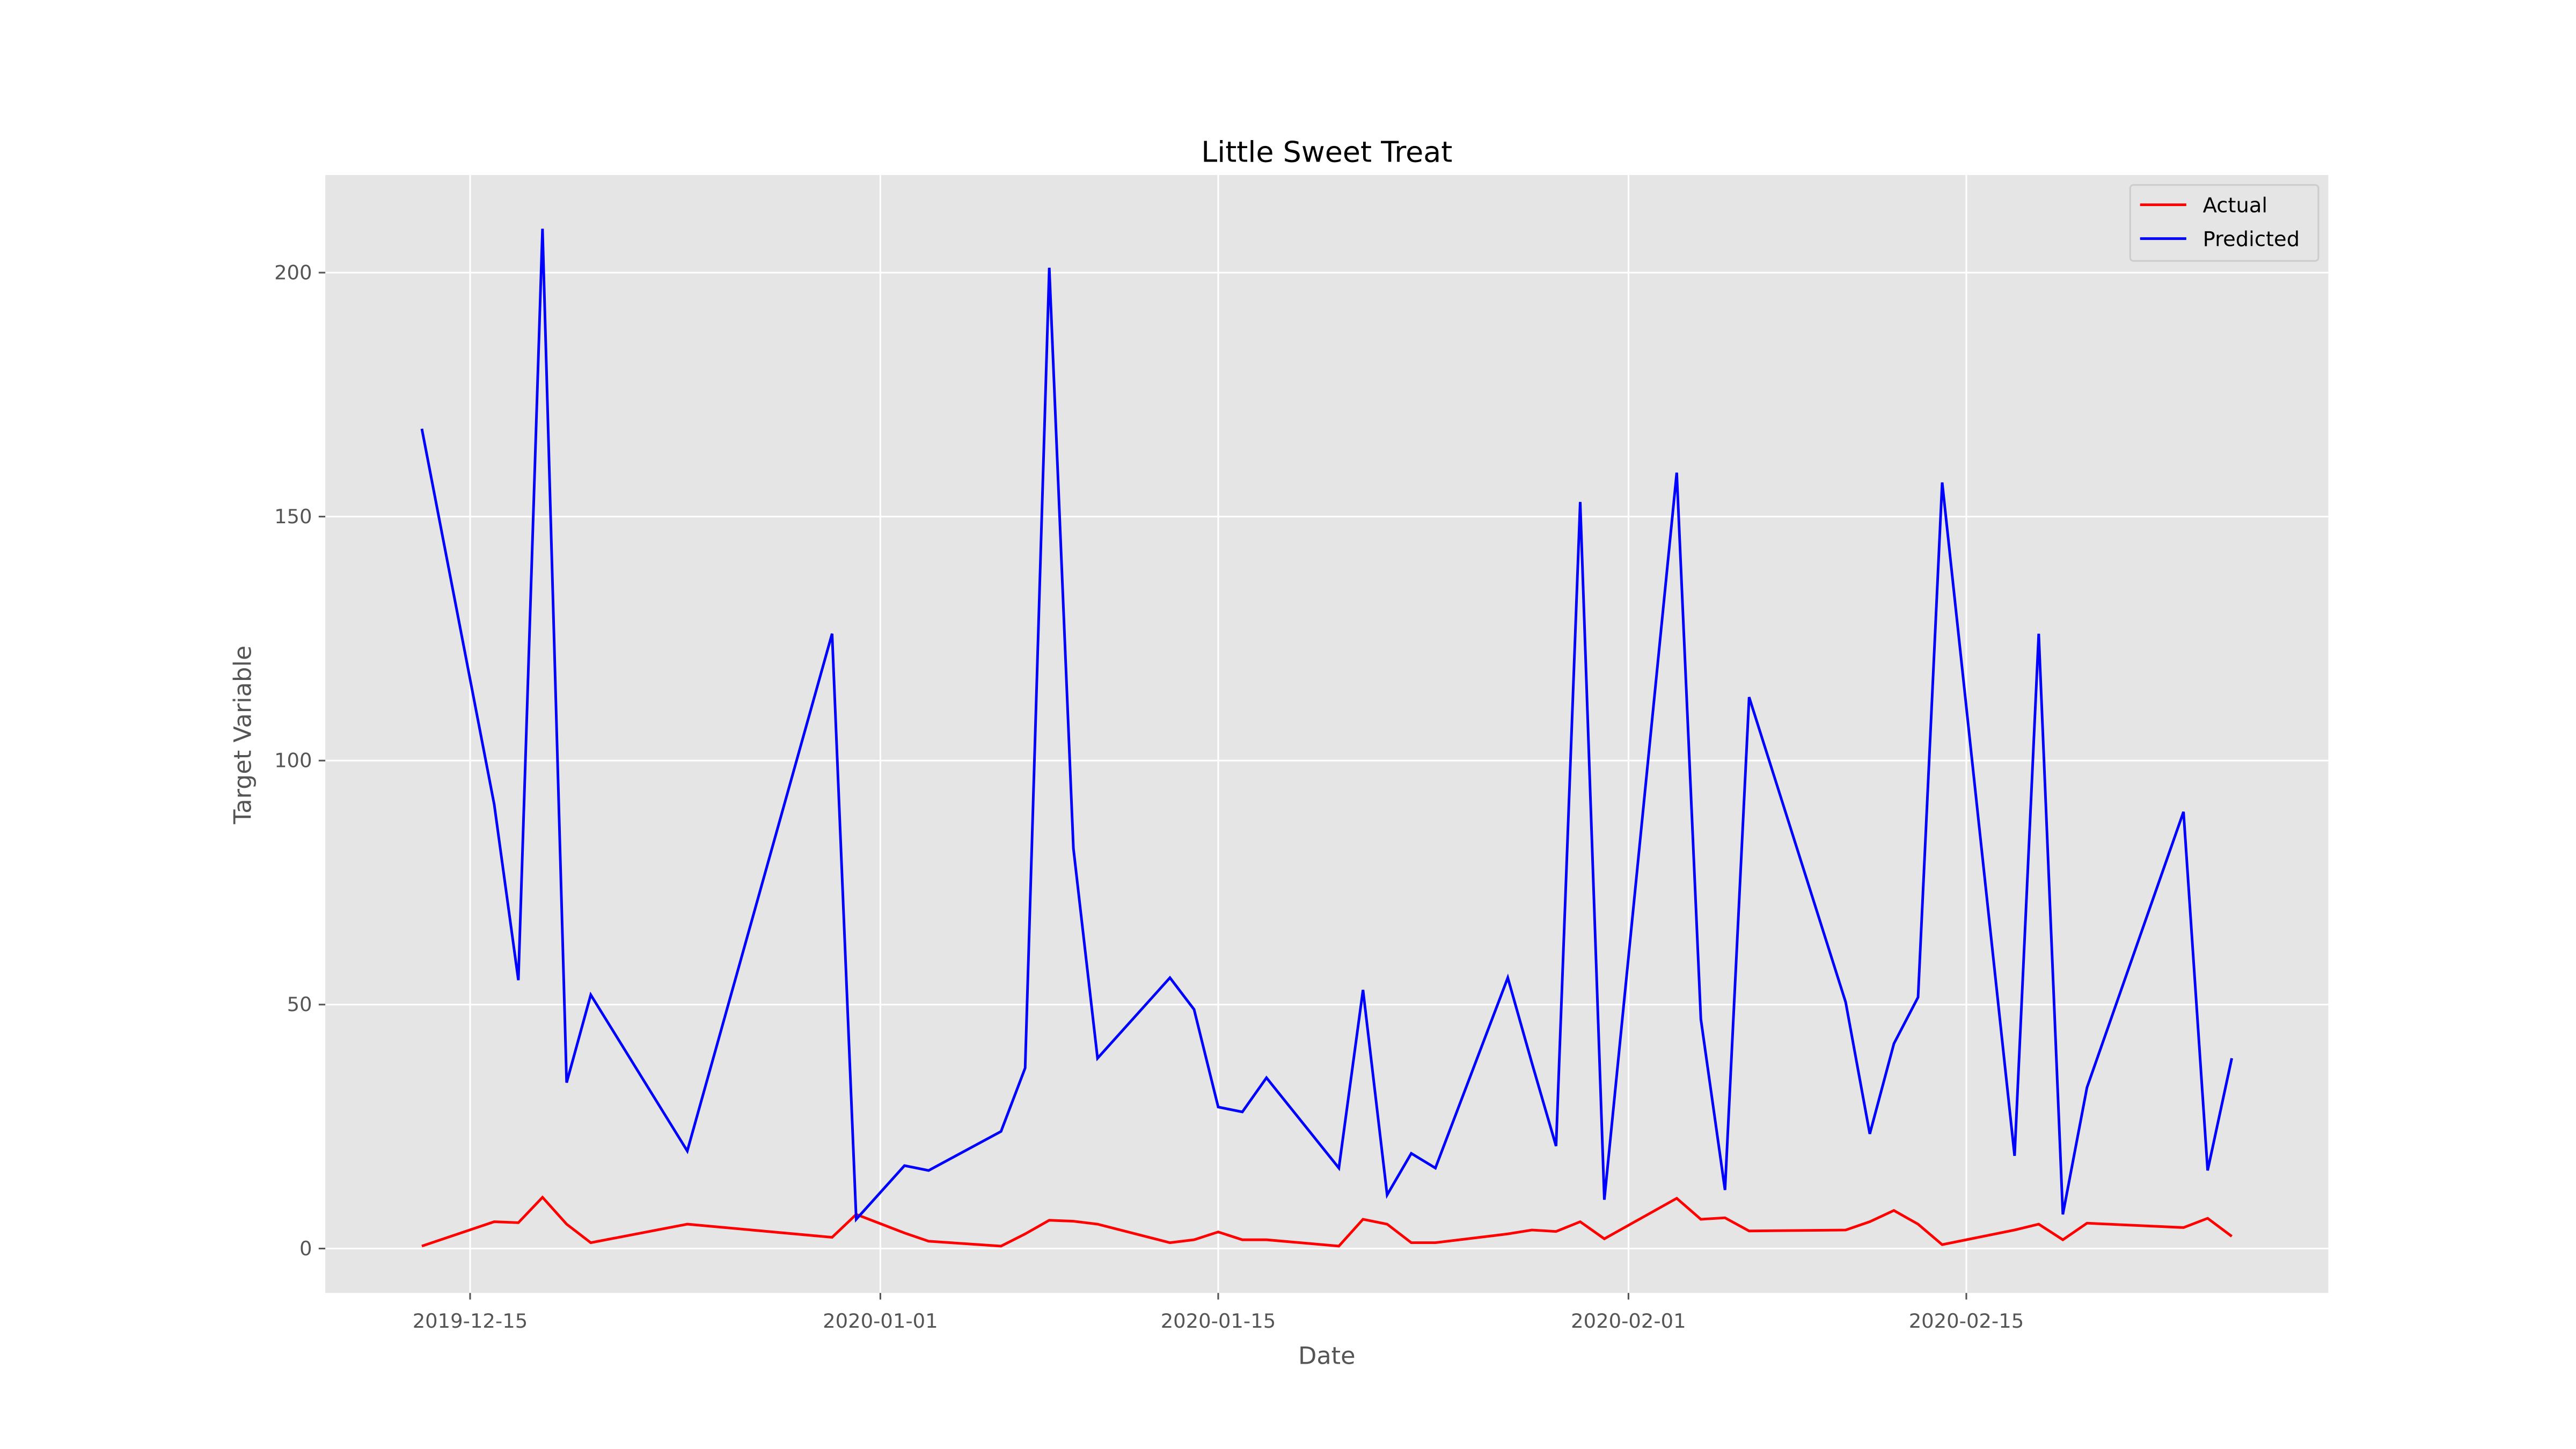  What do you see at coordinates (470, 1321) in the screenshot?
I see `x-tick-label: 2019-12-15` at bounding box center [470, 1321].